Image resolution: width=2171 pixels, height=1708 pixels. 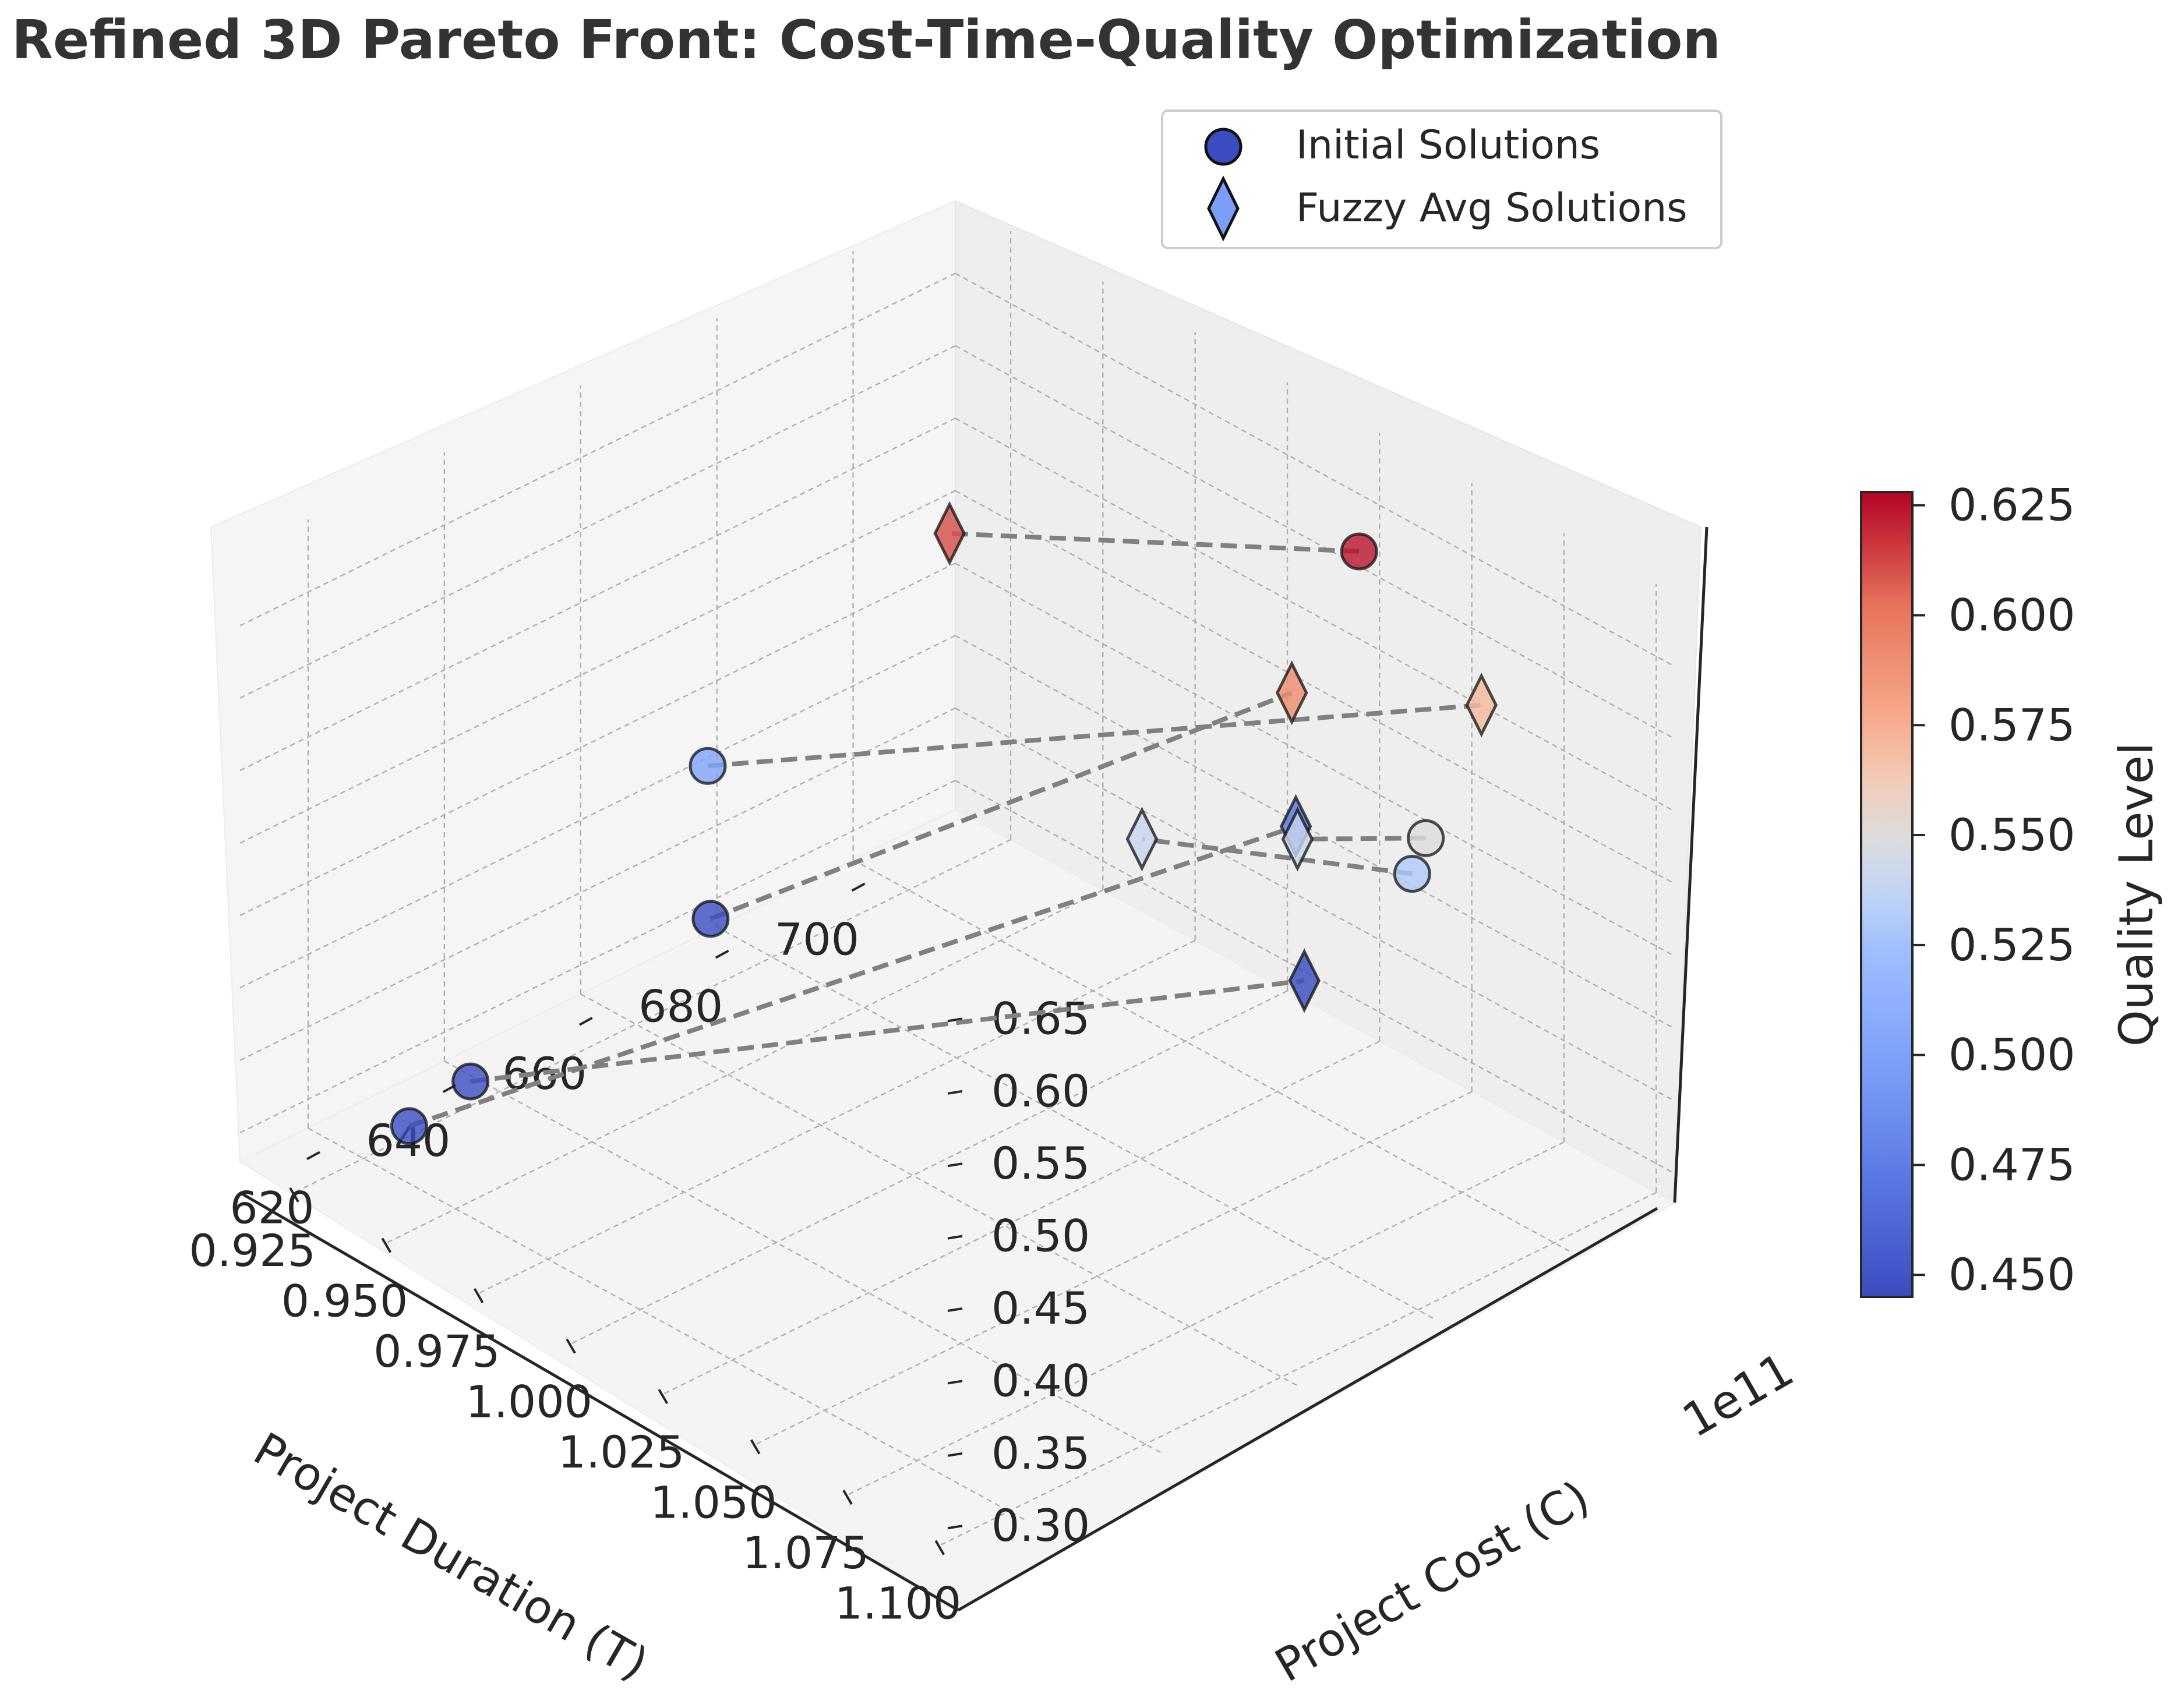 What do you see at coordinates (1018, 1271) in the screenshot?
I see `z-axis-ticks: 0.300.350.400.450.500.550.600.65` at bounding box center [1018, 1271].